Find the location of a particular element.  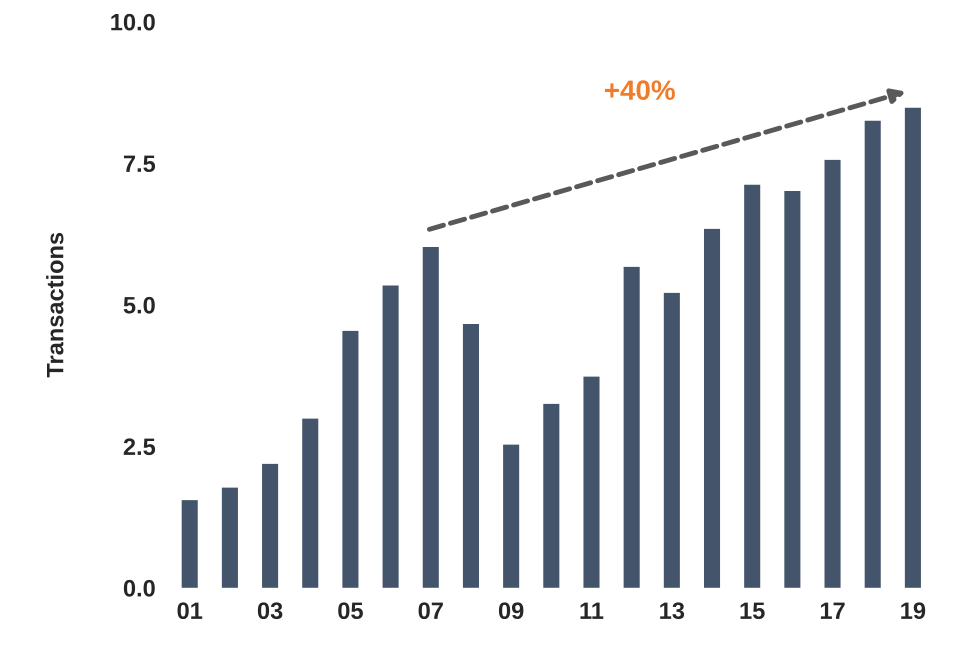

y-tick-label: 5.0 is located at coordinates (139, 305).